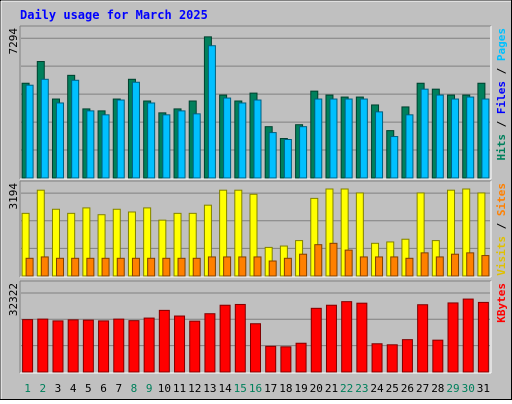  Describe the element at coordinates (209, 388) in the screenshot. I see `x-tick-label-day-13: 13` at that location.